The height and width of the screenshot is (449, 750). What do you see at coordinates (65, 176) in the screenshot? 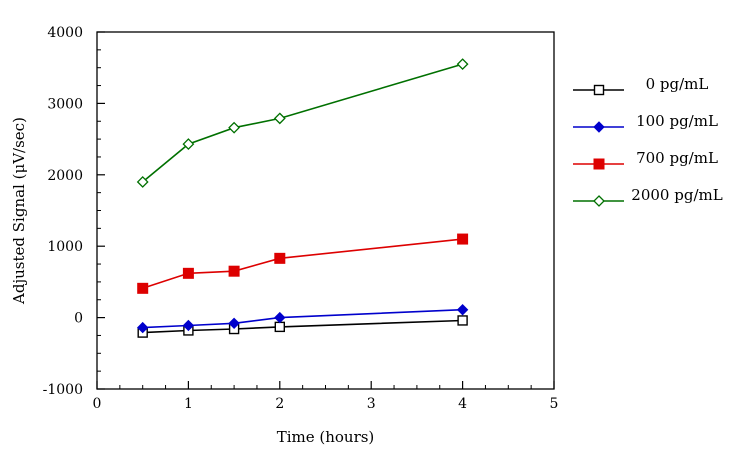
I see `y-tick-label: 2000` at bounding box center [65, 176].